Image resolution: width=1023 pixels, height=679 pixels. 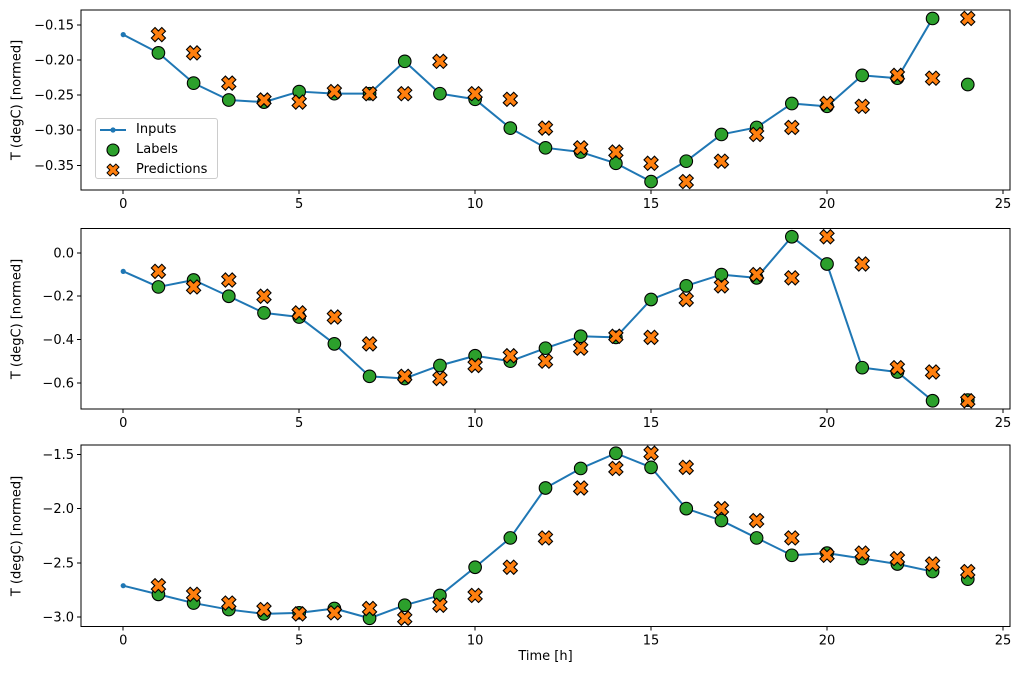 I want to click on legend-item-labels: Labels, so click(x=158, y=150).